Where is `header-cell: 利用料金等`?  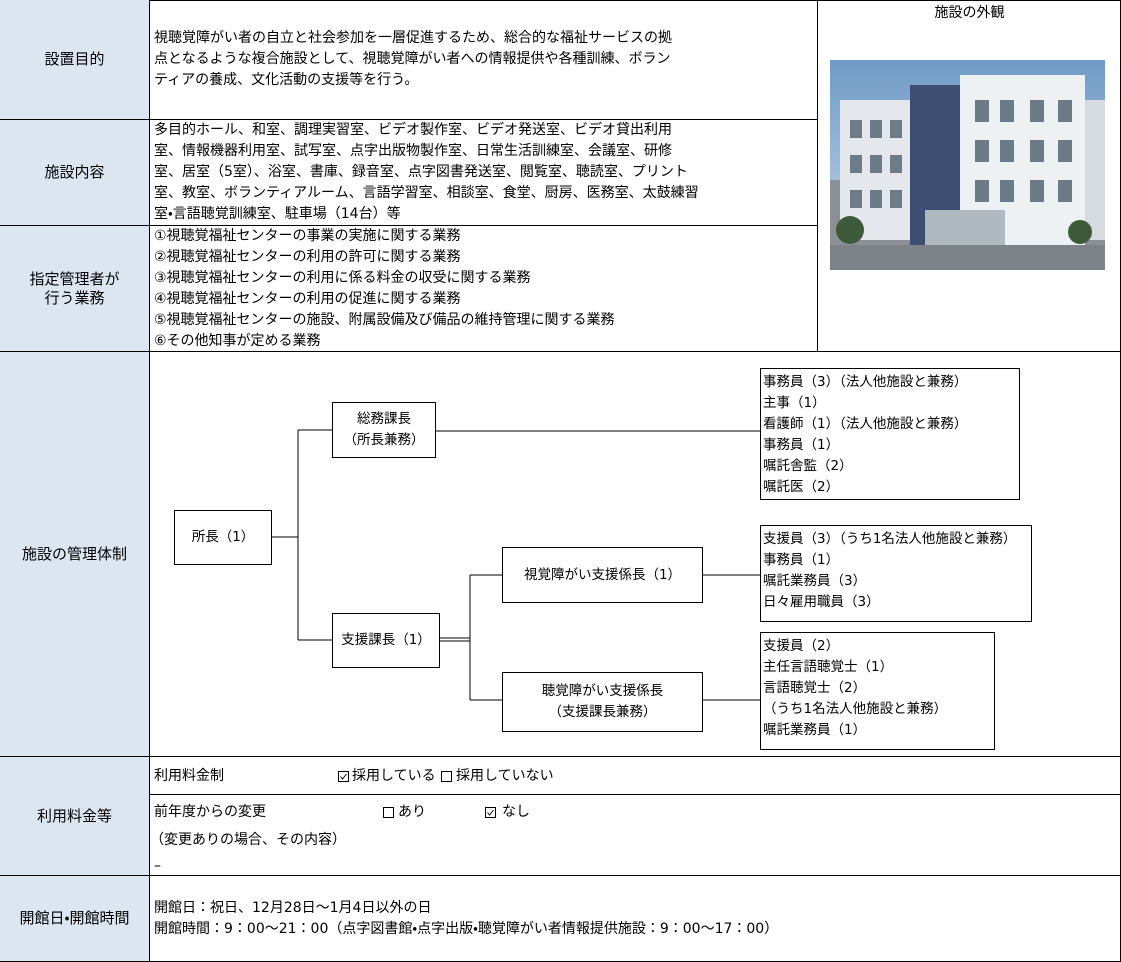
header-cell: 利用料金等 is located at coordinates (75, 816).